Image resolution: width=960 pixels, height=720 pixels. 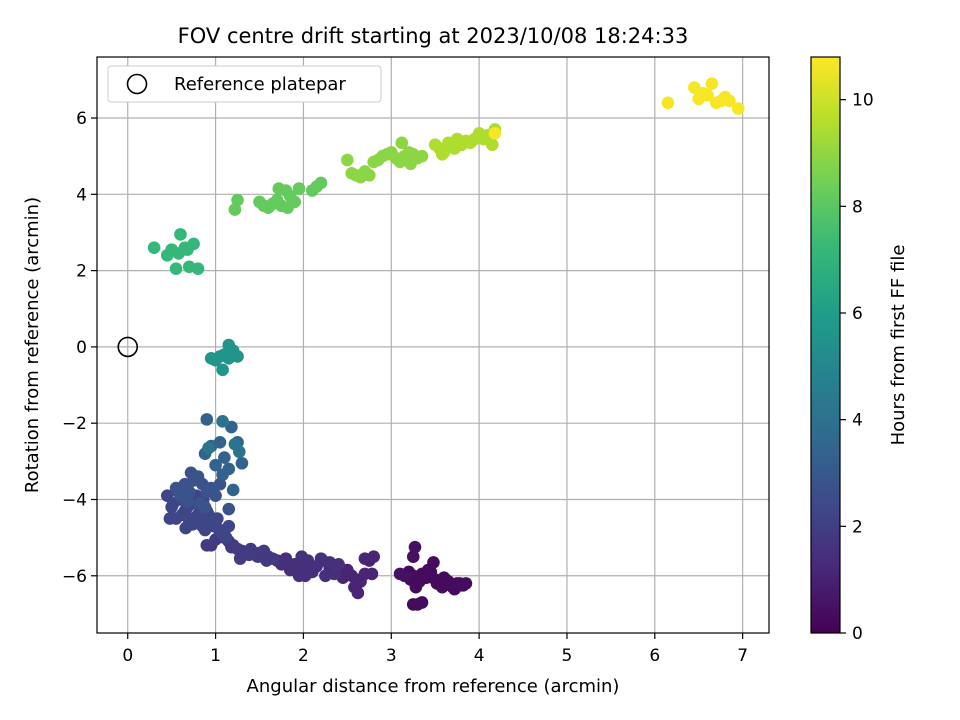 What do you see at coordinates (74, 424) in the screenshot?
I see `y-tick-label: −2` at bounding box center [74, 424].